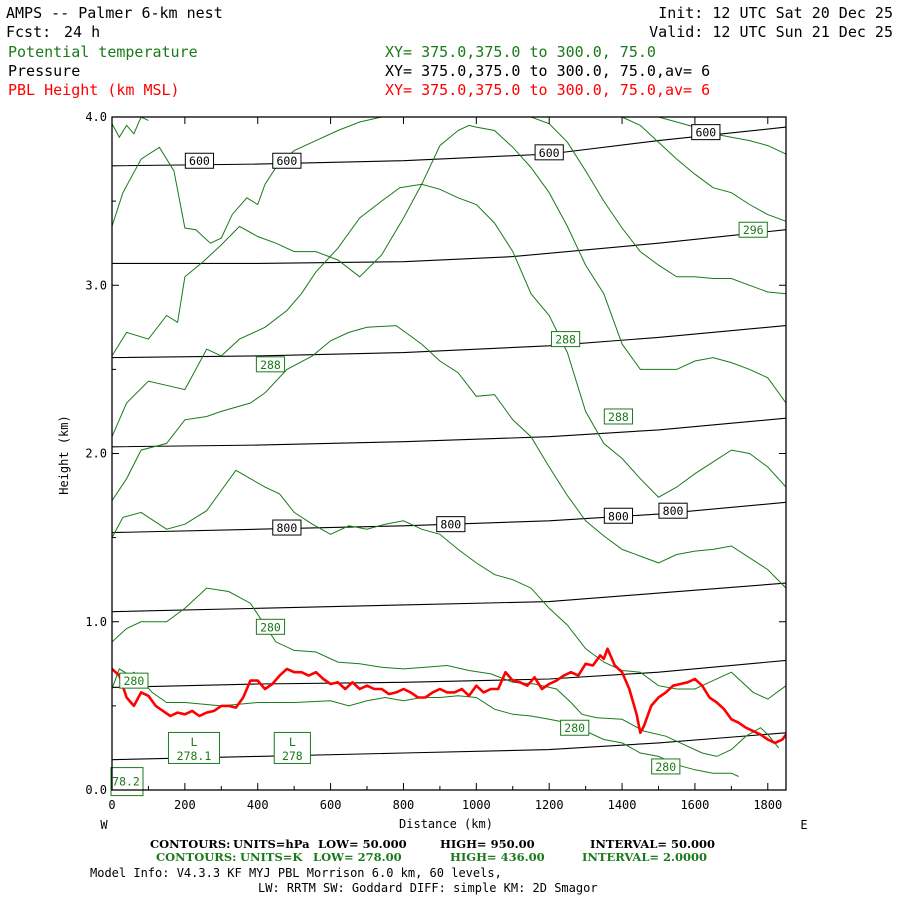 This screenshot has height=900, width=900. What do you see at coordinates (271, 857) in the screenshot?
I see `footer-theta-units: UNITS=K` at bounding box center [271, 857].